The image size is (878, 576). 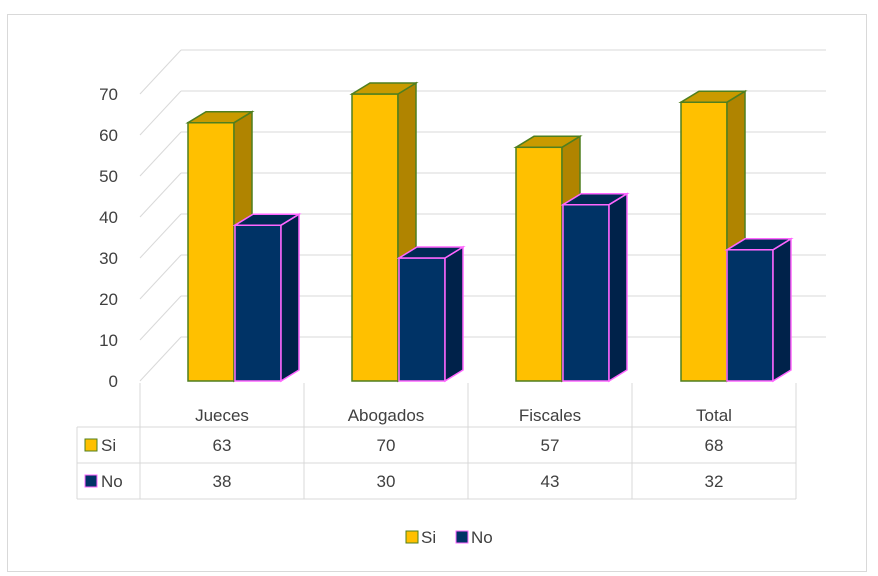 I want to click on bar-no-fiscales, so click(x=595, y=287).